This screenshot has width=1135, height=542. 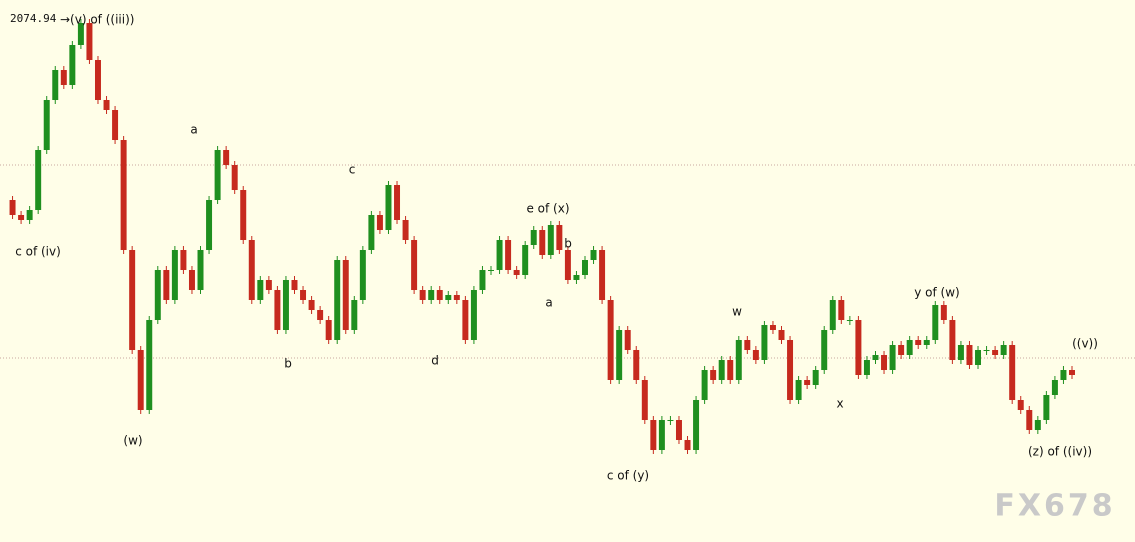 I want to click on wave-label: d, so click(x=435, y=361).